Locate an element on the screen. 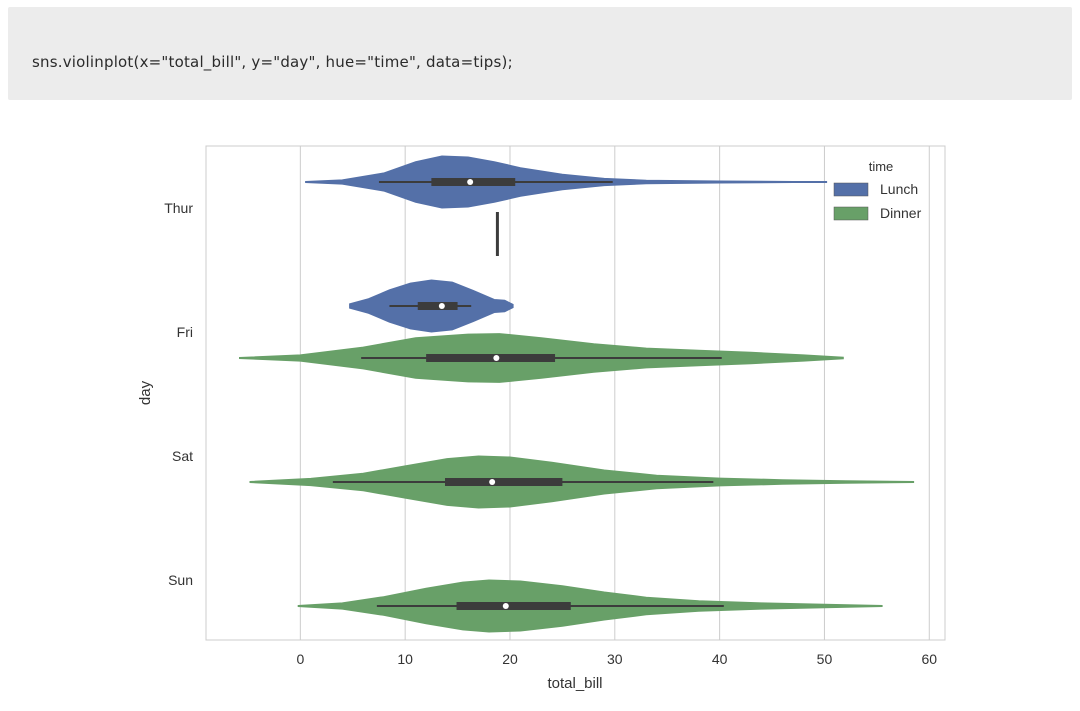  x-tick-label: 10 is located at coordinates (405, 659).